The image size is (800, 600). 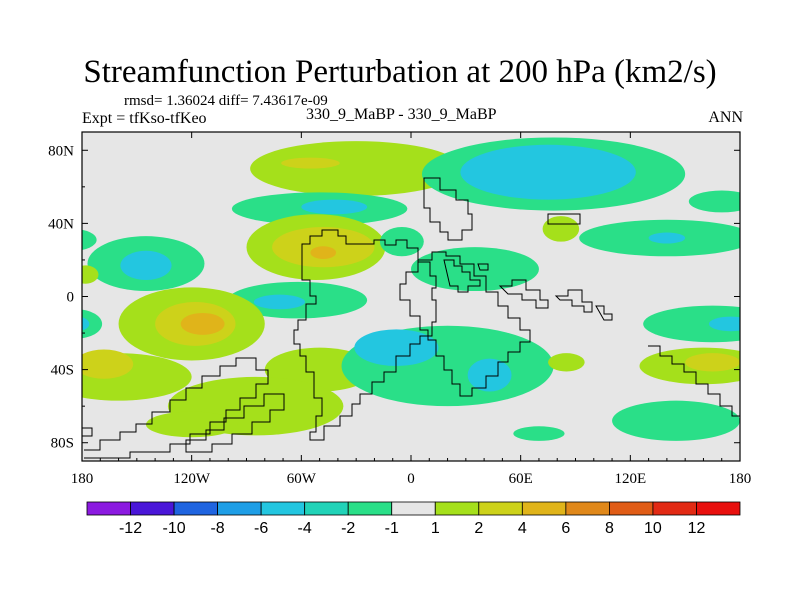 I want to click on colorbar-label: 12, so click(x=697, y=528).